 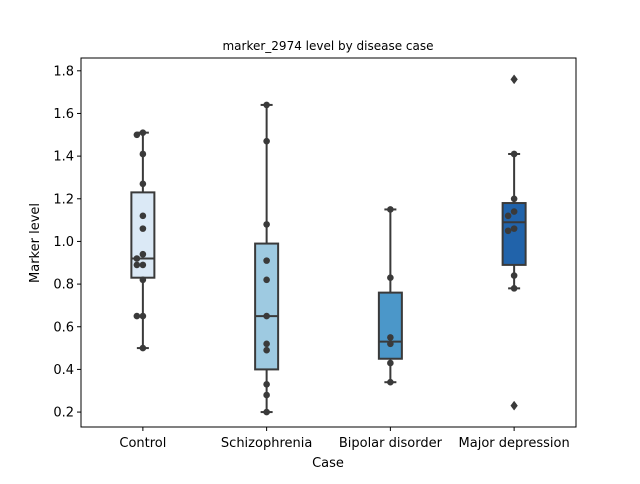 I want to click on y-tick-label: 0.4, so click(x=63, y=370).